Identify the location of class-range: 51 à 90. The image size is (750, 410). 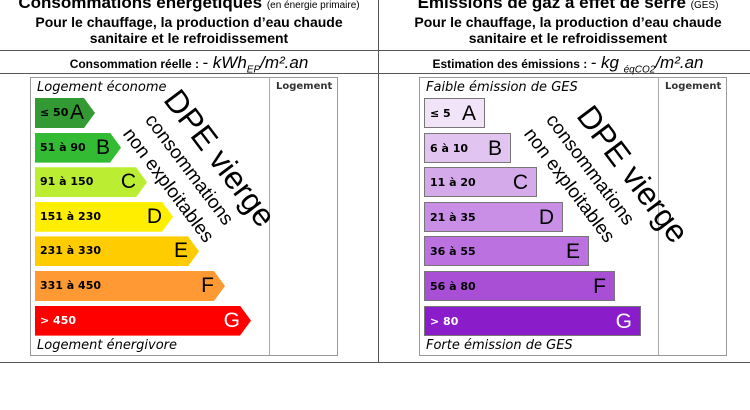
(63, 147).